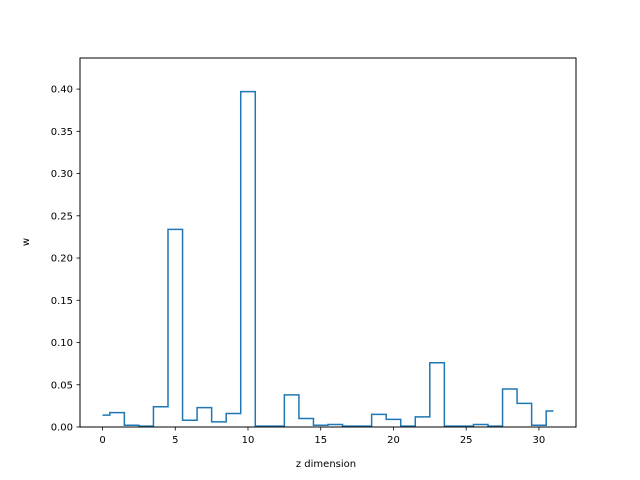 The height and width of the screenshot is (480, 640). What do you see at coordinates (62, 428) in the screenshot?
I see `y-tick-label: 0.00` at bounding box center [62, 428].